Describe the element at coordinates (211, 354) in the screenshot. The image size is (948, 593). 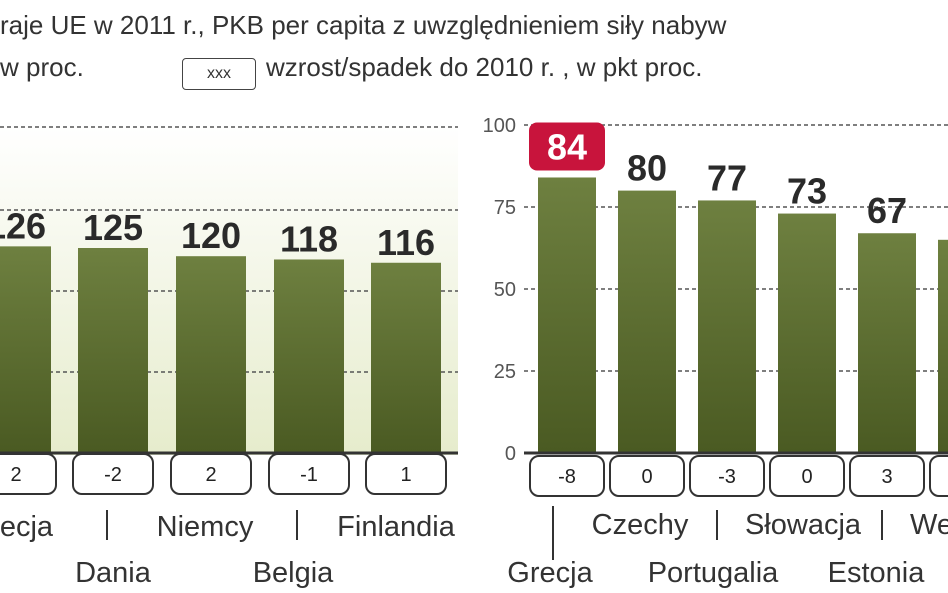
I see `bar-niemcy` at that location.